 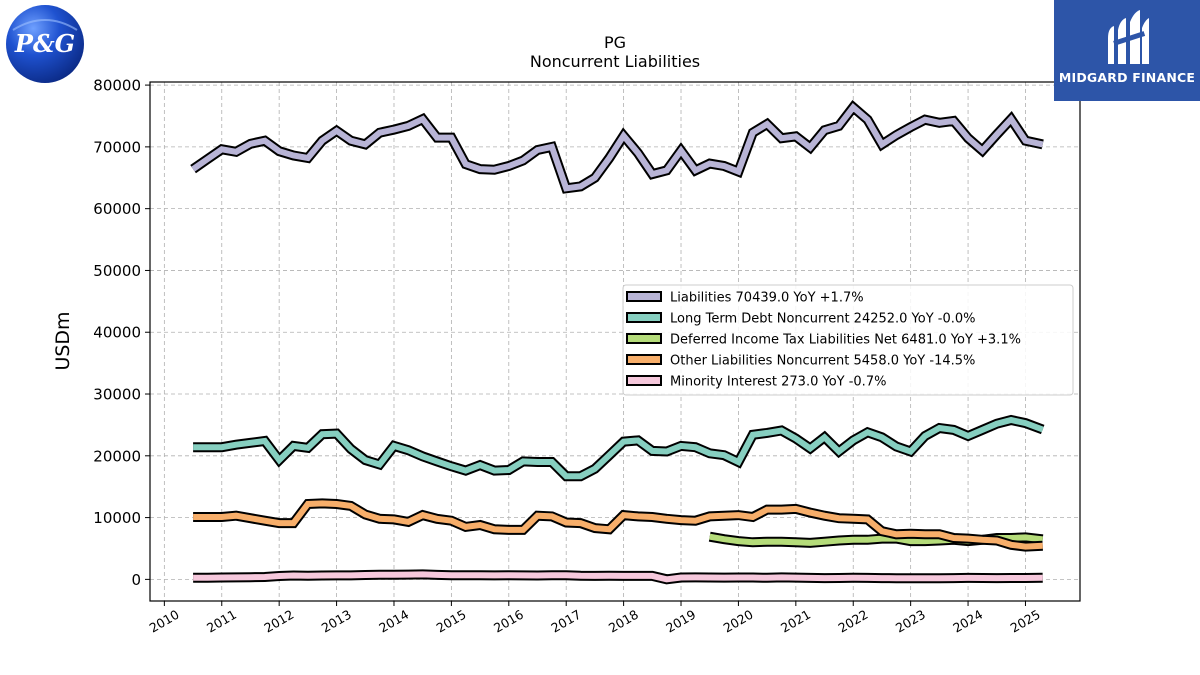 I want to click on y-tick-label: 60000, so click(x=117, y=209).